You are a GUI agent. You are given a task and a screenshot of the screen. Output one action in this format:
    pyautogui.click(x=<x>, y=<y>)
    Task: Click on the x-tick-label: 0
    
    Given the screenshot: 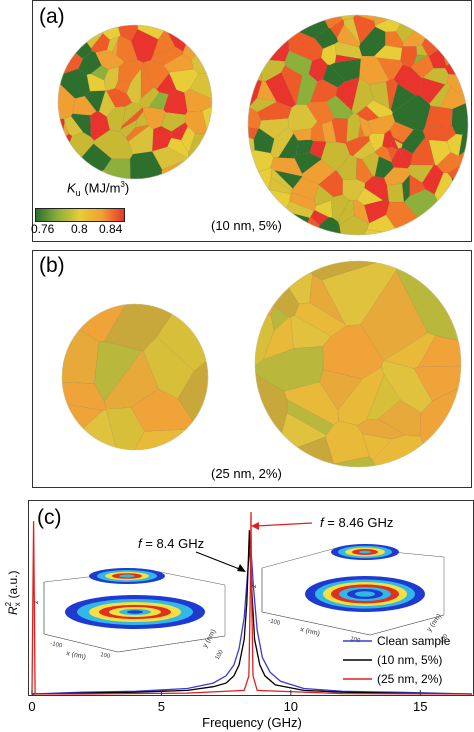 What is the action you would take?
    pyautogui.click(x=31, y=706)
    